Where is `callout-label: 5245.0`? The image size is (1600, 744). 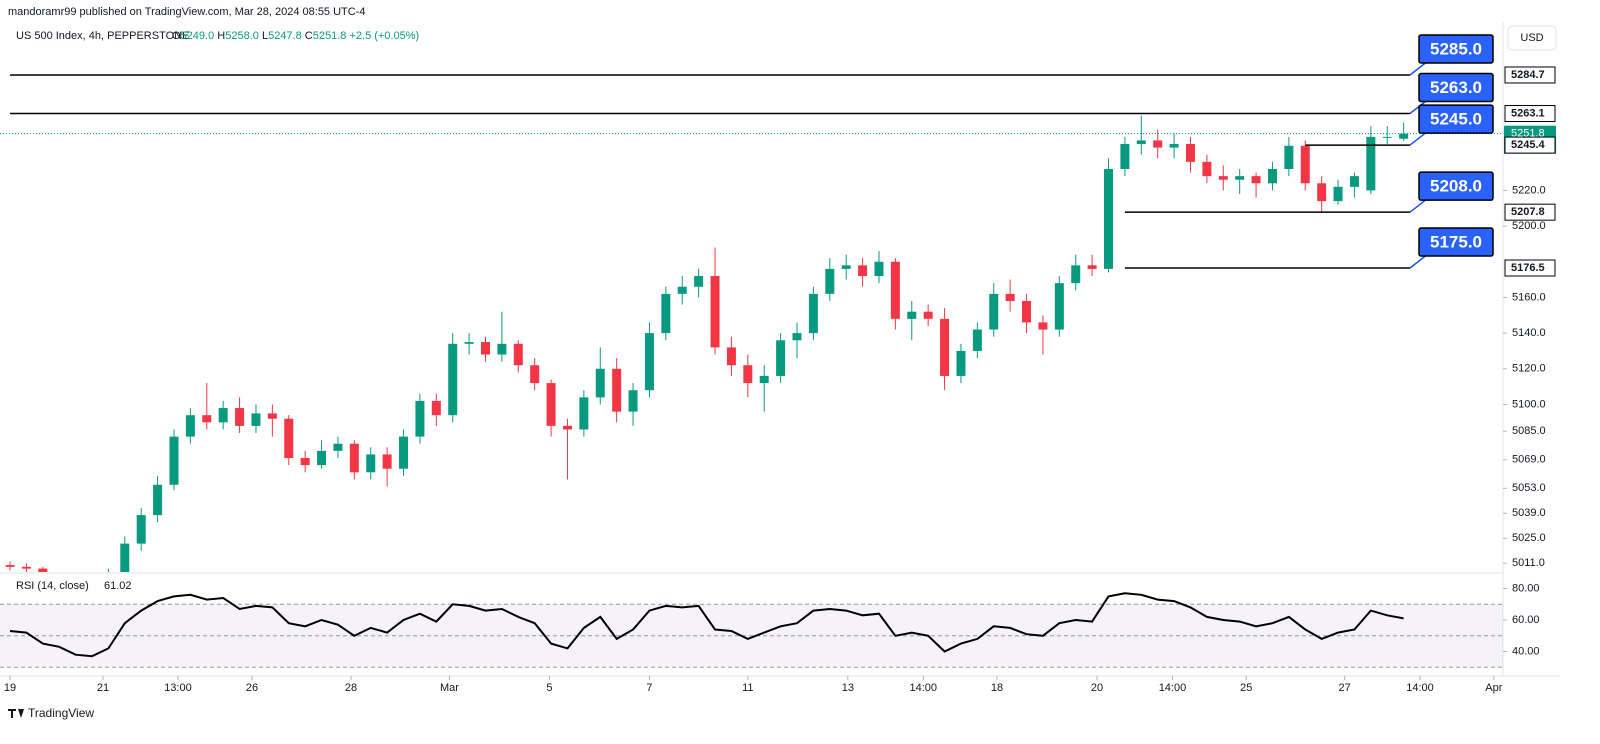
callout-label: 5245.0 is located at coordinates (1456, 119).